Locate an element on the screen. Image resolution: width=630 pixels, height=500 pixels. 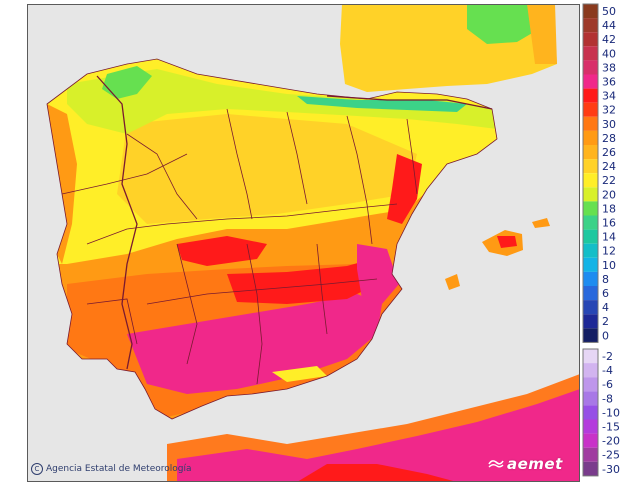
legend-label: 28 is located at coordinates (609, 138).